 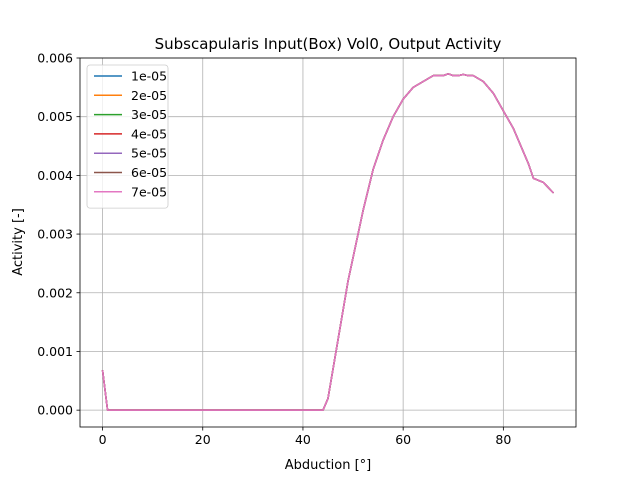 What do you see at coordinates (55, 410) in the screenshot?
I see `y-tick-label: 0.000` at bounding box center [55, 410].